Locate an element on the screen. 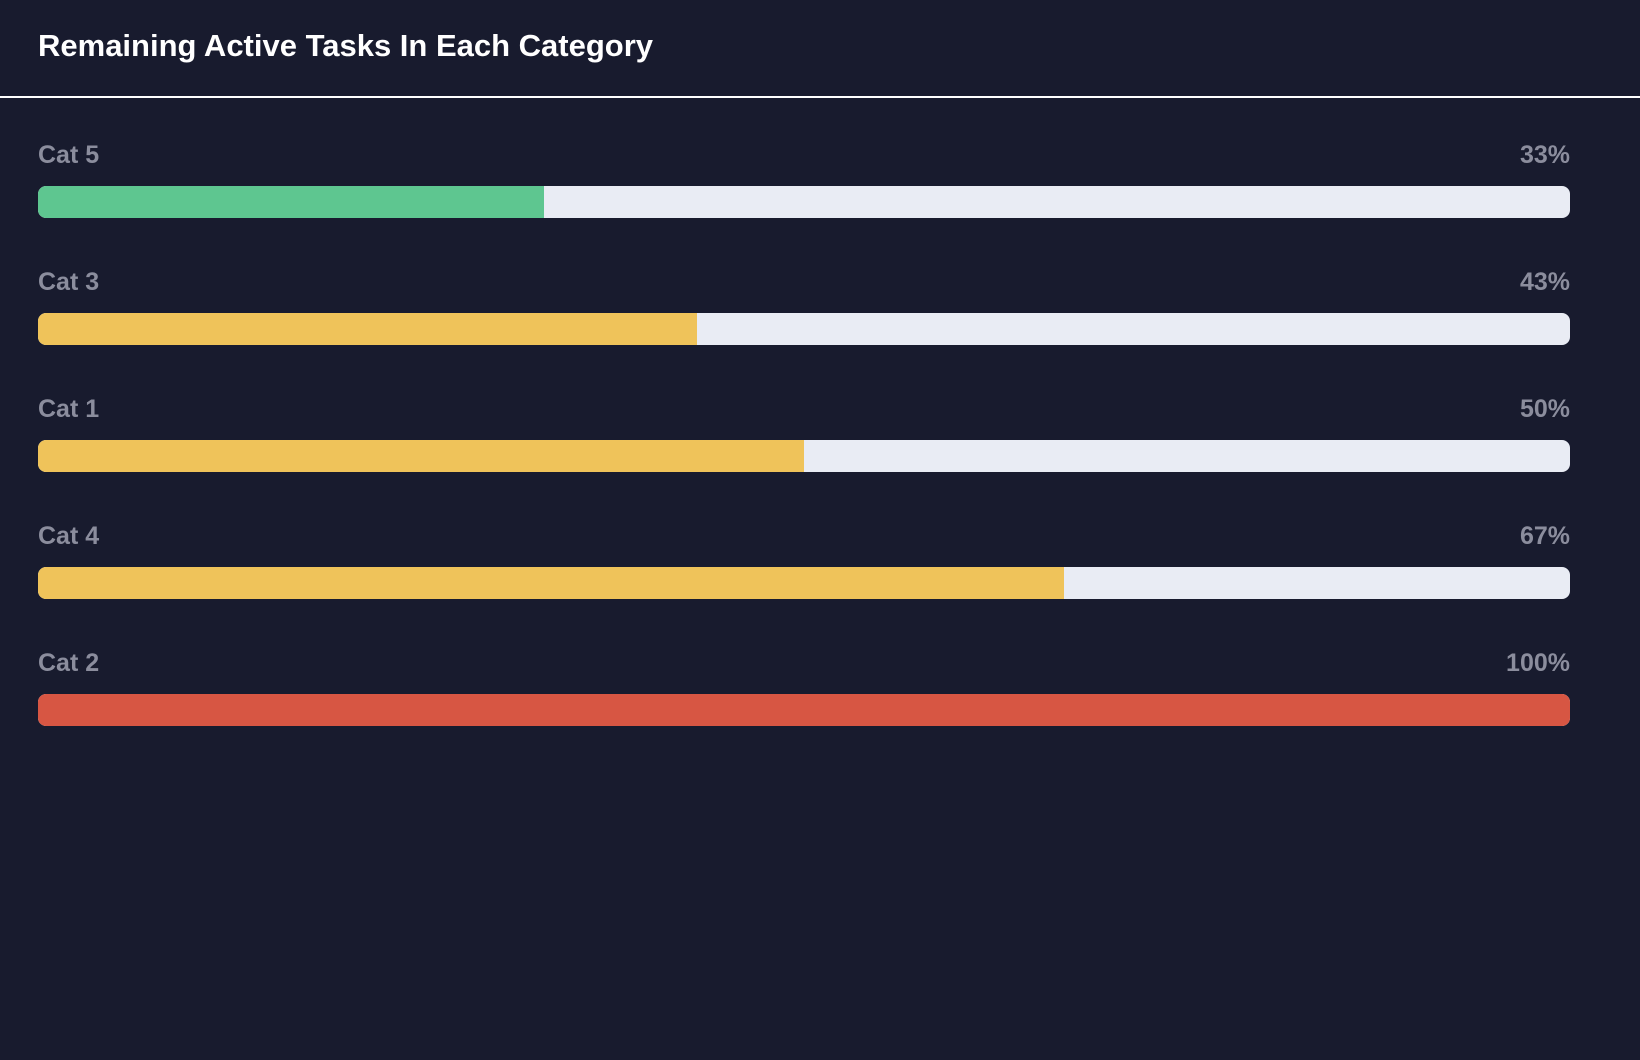 The width and height of the screenshot is (1640, 1060). category-percent: 50% is located at coordinates (1544, 409).